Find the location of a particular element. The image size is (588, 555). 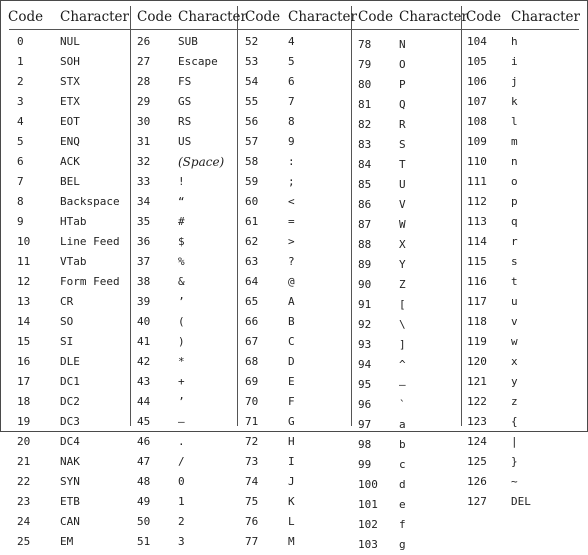

character-cell: : is located at coordinates (291, 161).